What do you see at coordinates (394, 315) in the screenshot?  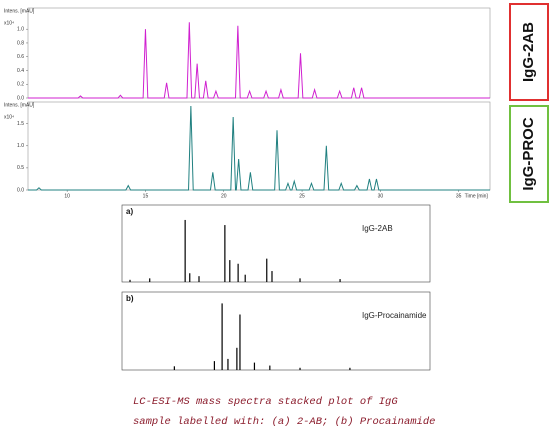 I see `panel-title: IgG-Procainamide` at bounding box center [394, 315].